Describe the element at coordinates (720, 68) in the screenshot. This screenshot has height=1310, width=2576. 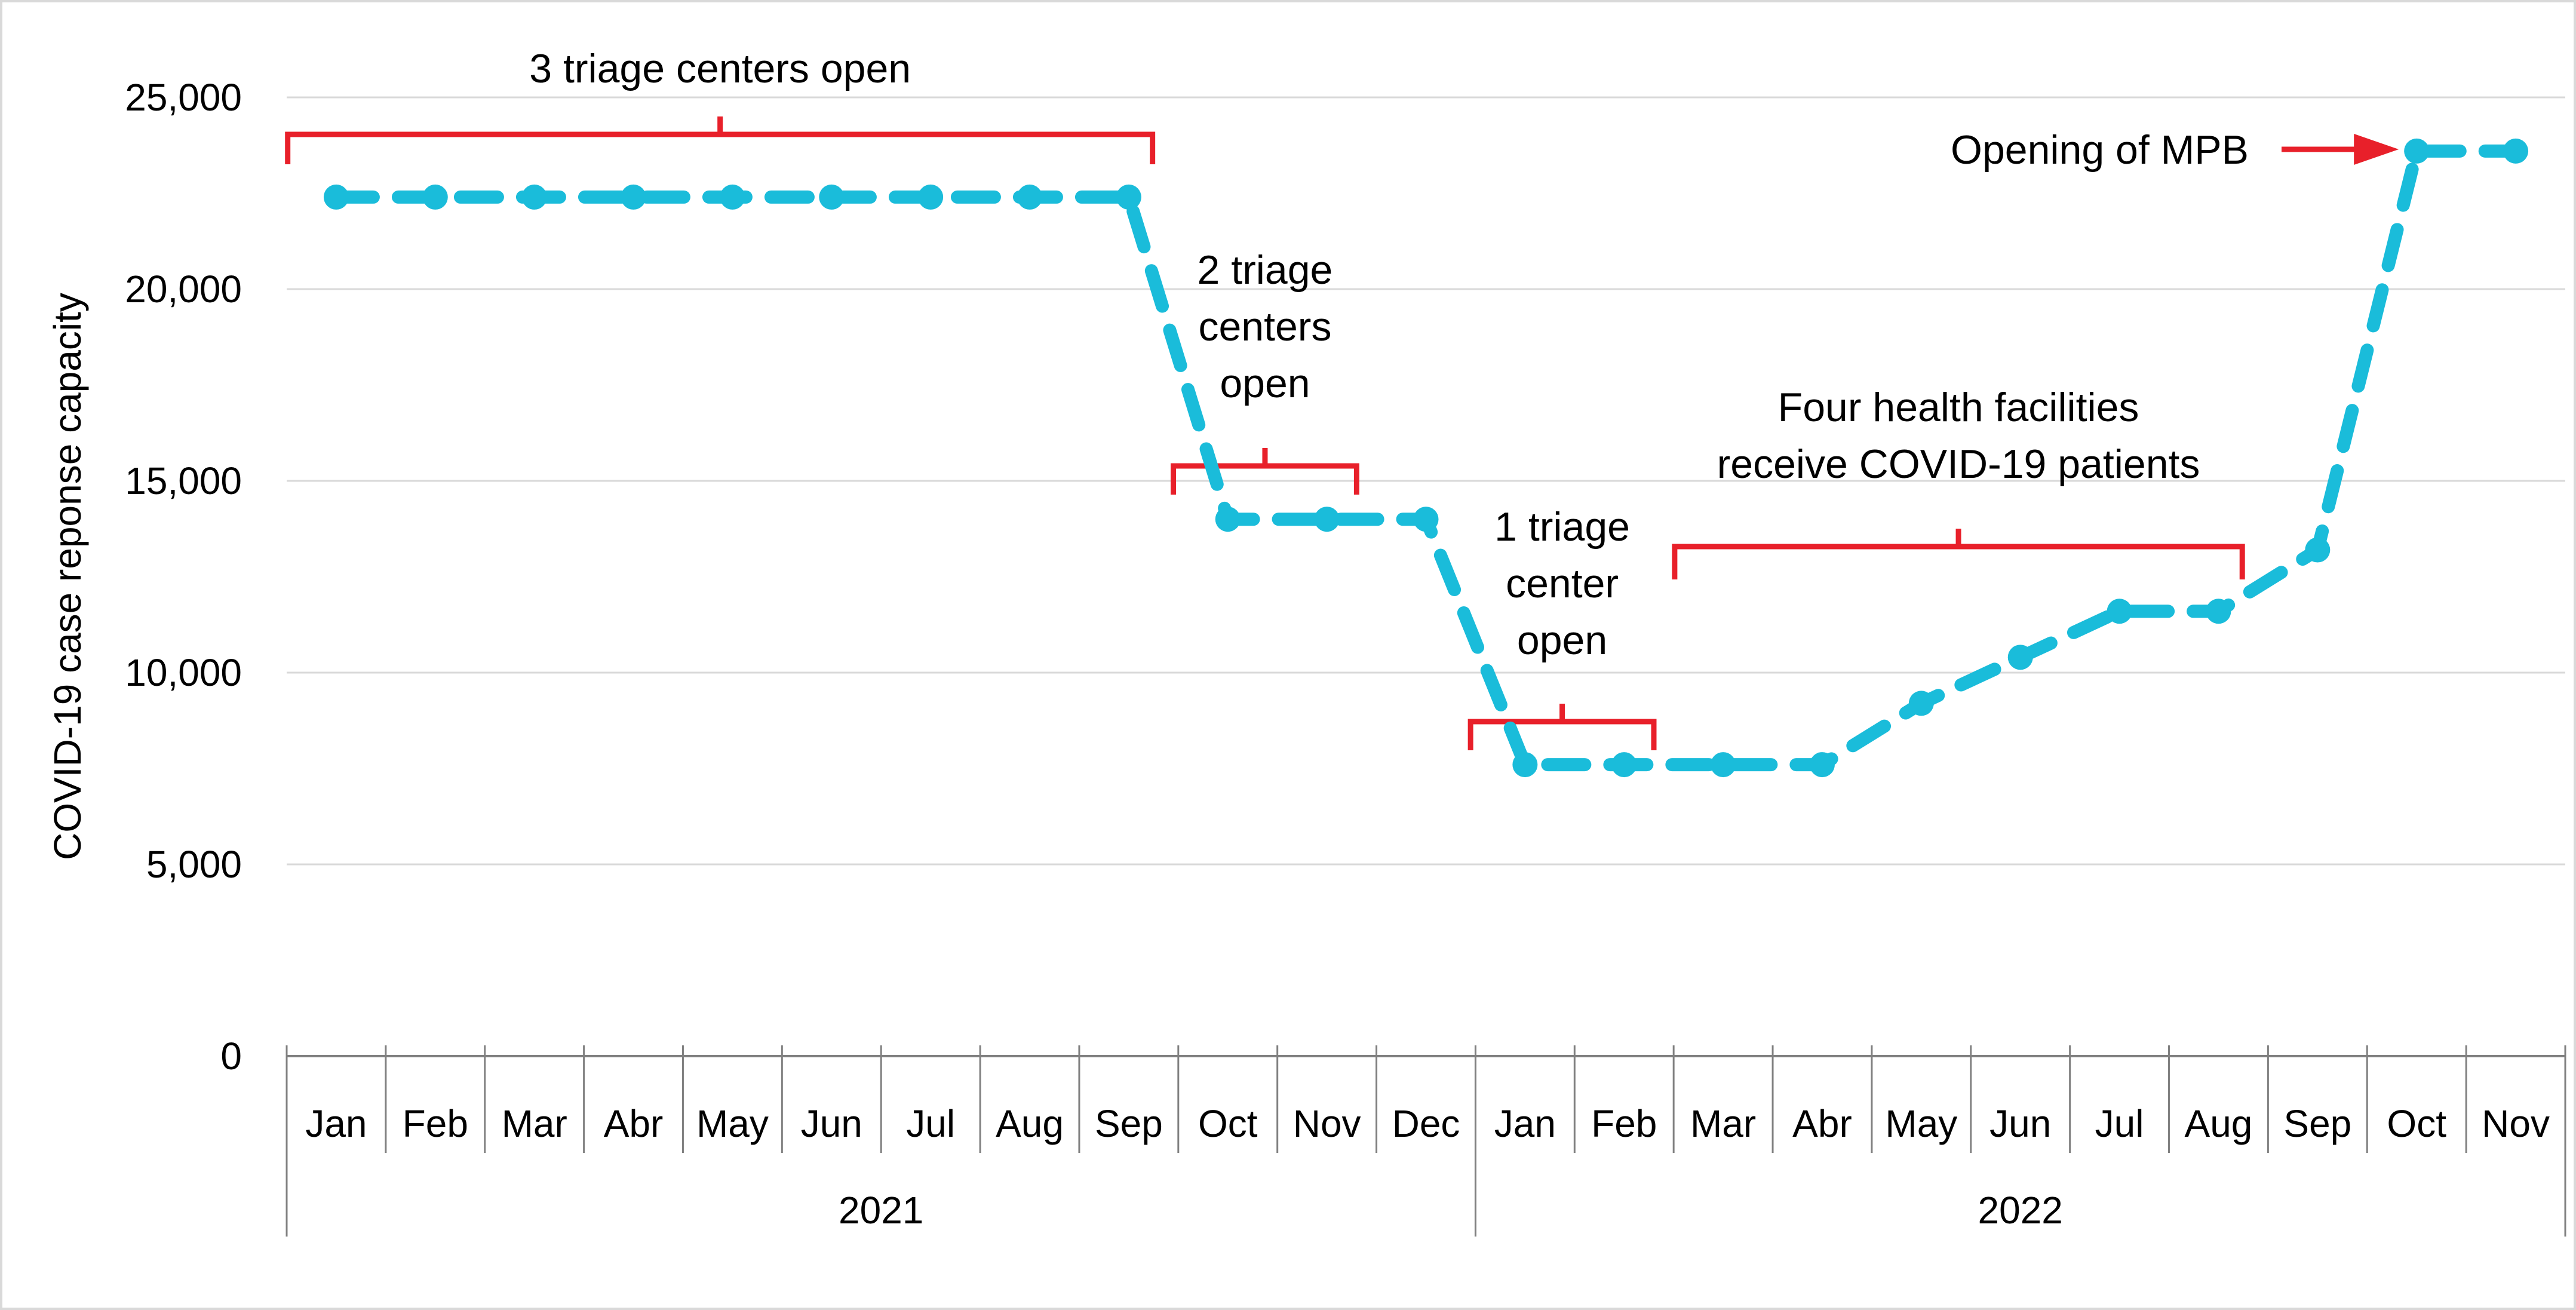
I see `annotation-label: 3 triage centers open` at that location.